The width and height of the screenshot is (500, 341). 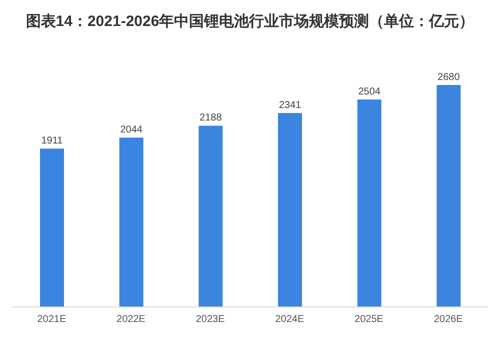 I want to click on data-label: 2341, so click(x=290, y=106).